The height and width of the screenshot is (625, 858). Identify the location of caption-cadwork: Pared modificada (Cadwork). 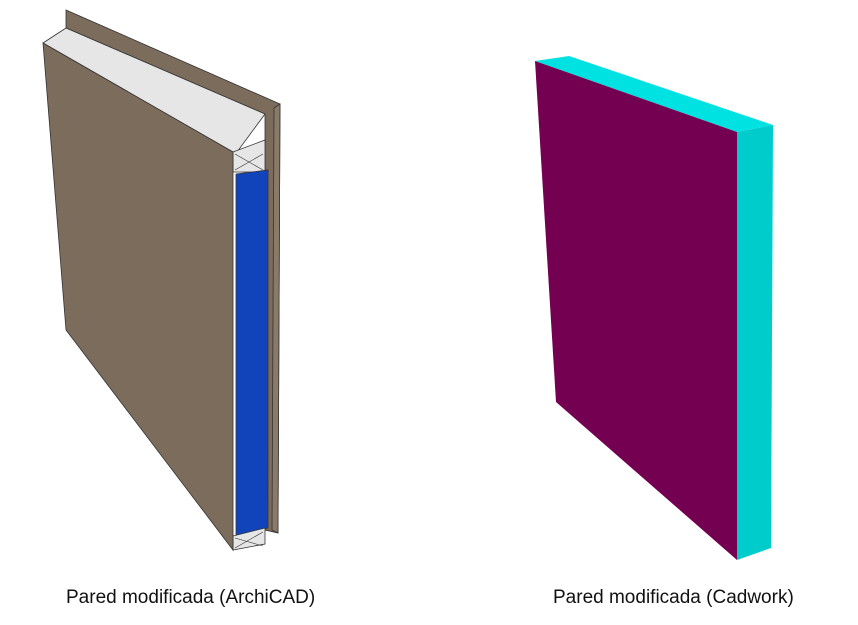
(673, 597).